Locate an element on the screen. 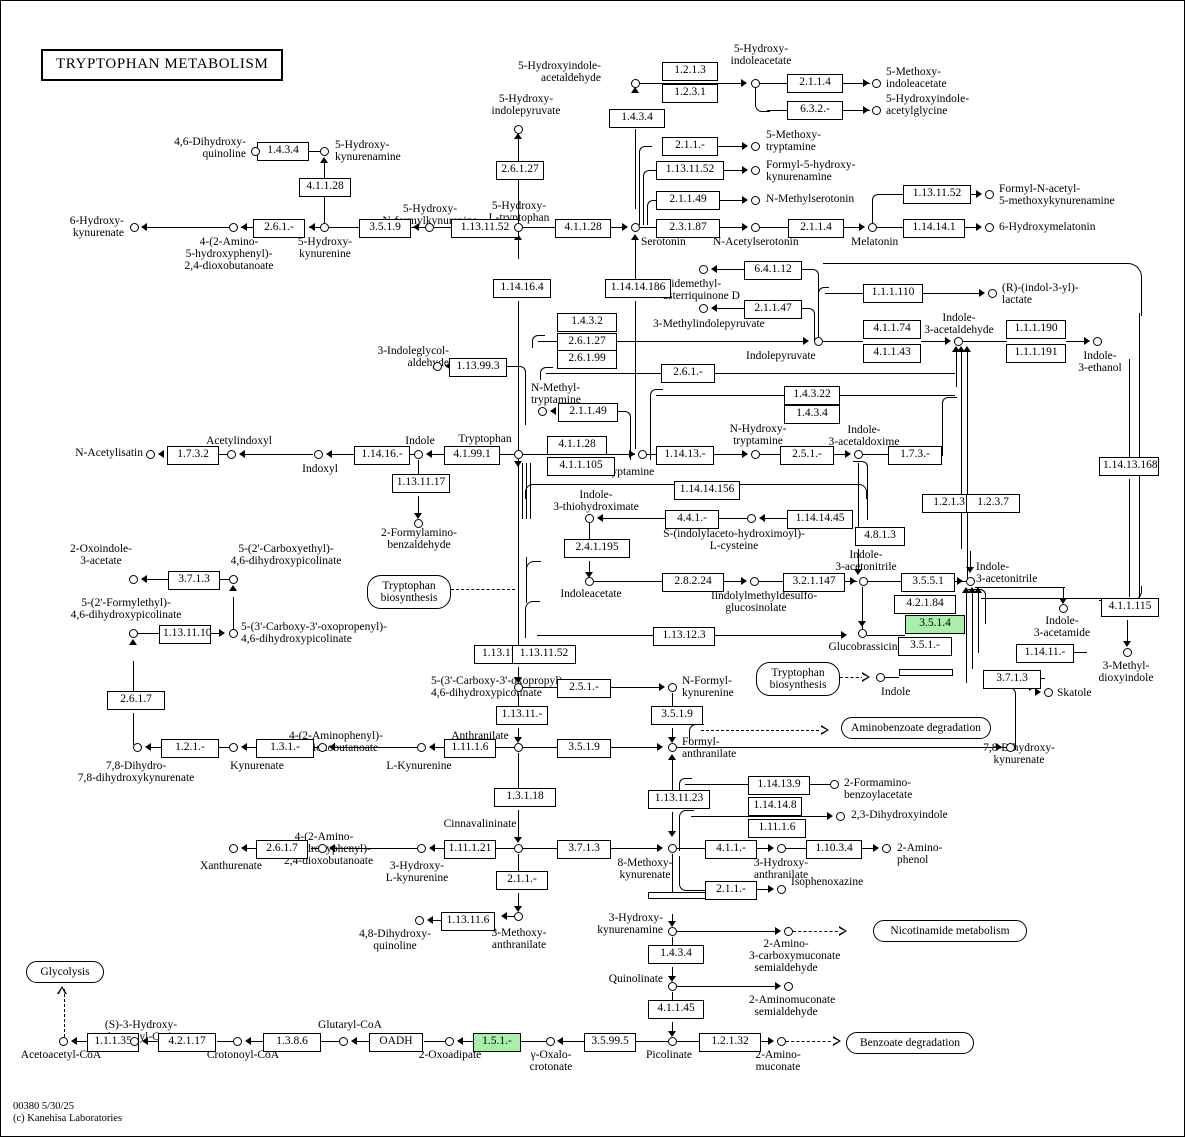 The image size is (1185, 1137). compound-node-s-3-hydroxybutanoyl-coa is located at coordinates (237, 1041).